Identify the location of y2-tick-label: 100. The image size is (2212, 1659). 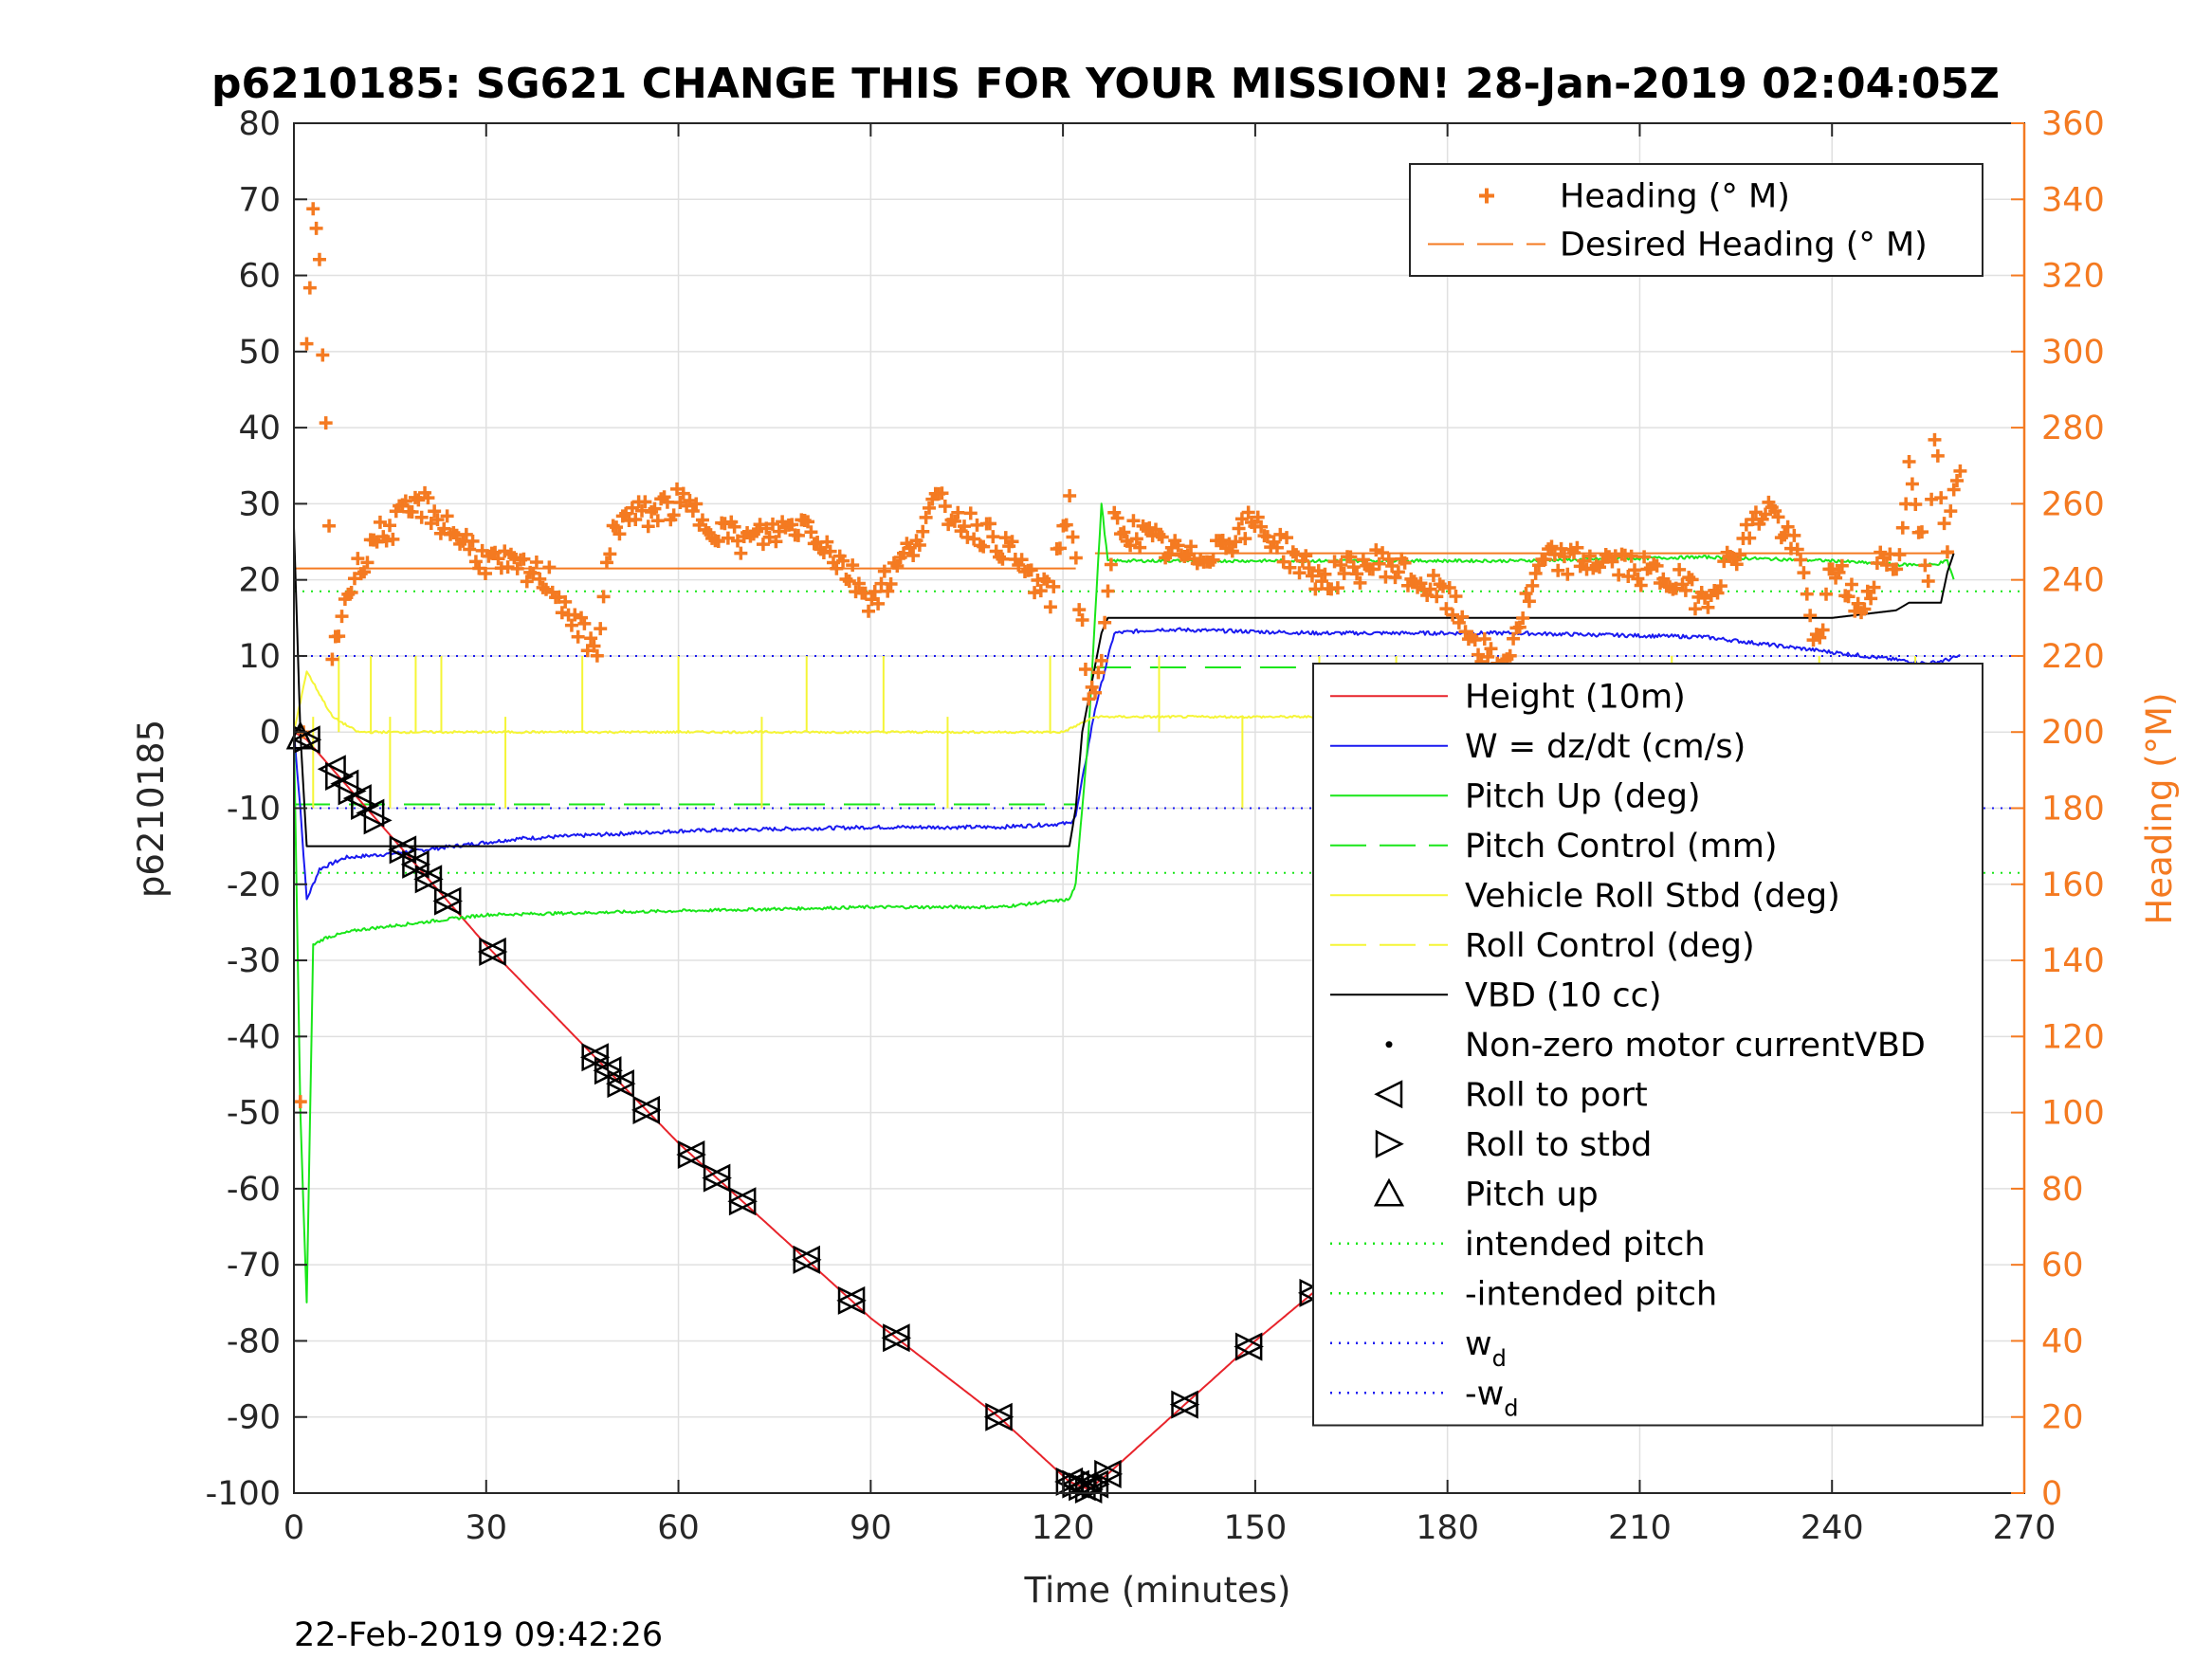
(2073, 1114).